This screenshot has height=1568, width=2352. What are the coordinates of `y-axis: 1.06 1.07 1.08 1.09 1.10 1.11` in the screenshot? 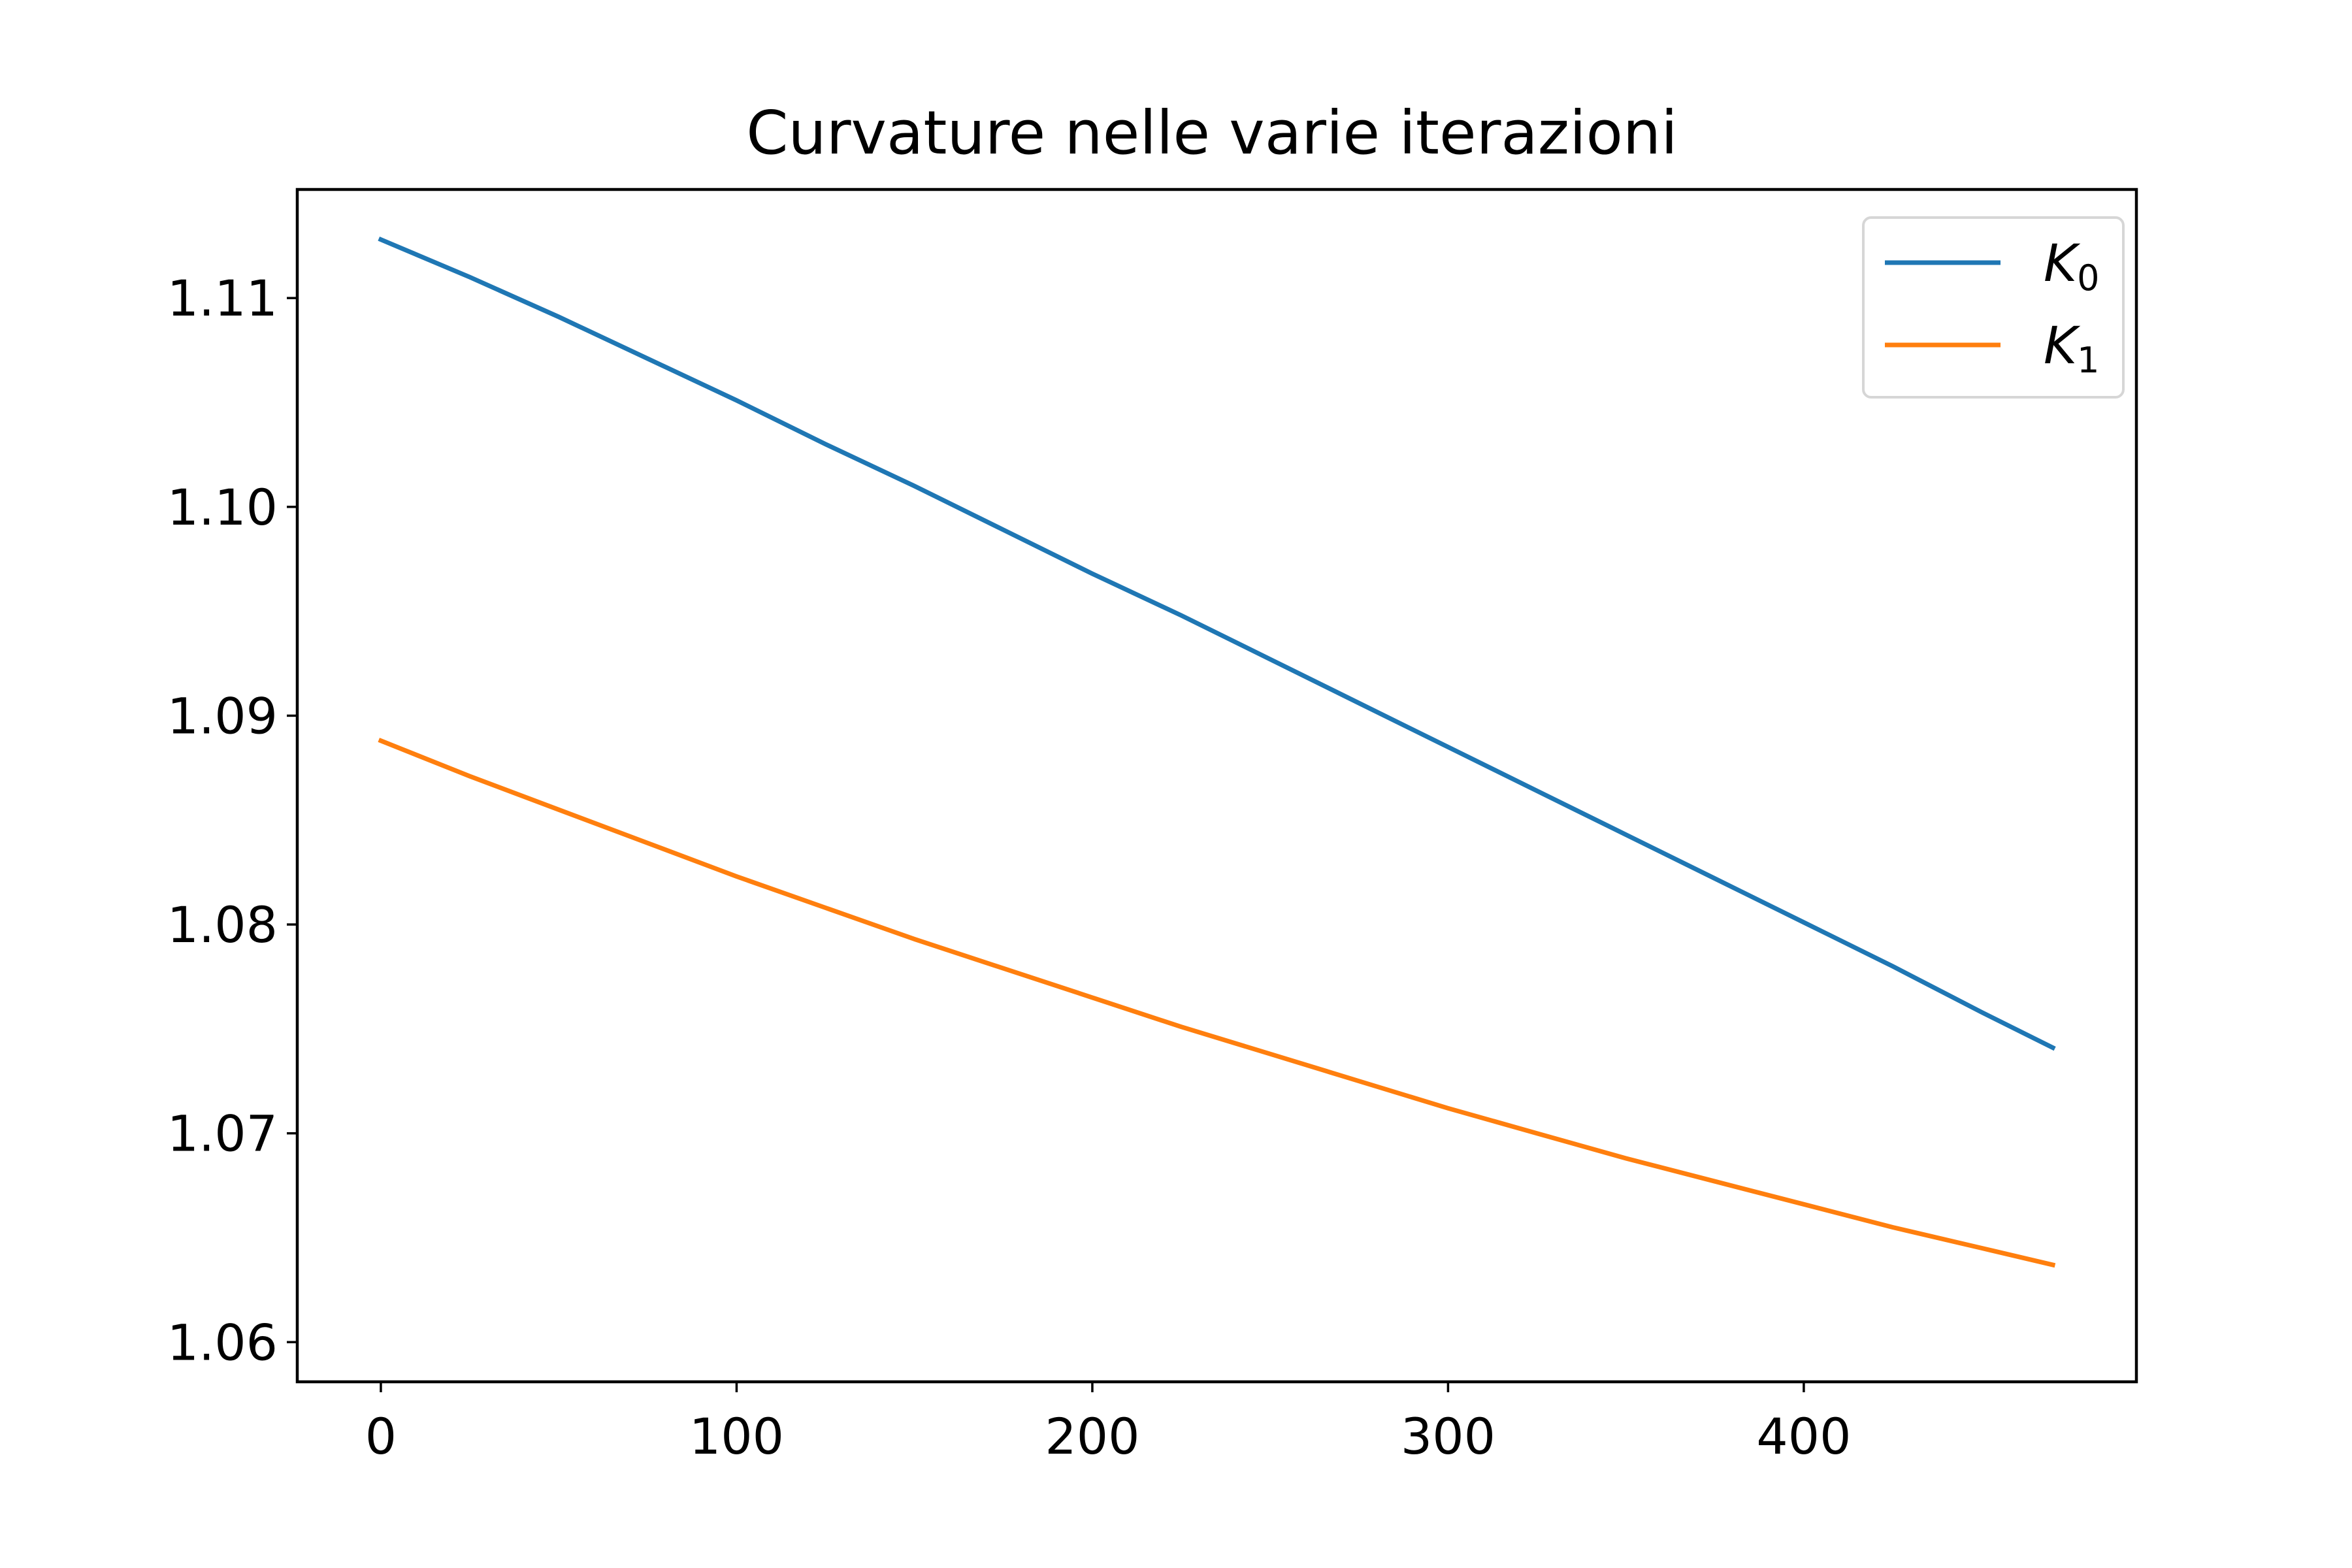 It's located at (232, 820).